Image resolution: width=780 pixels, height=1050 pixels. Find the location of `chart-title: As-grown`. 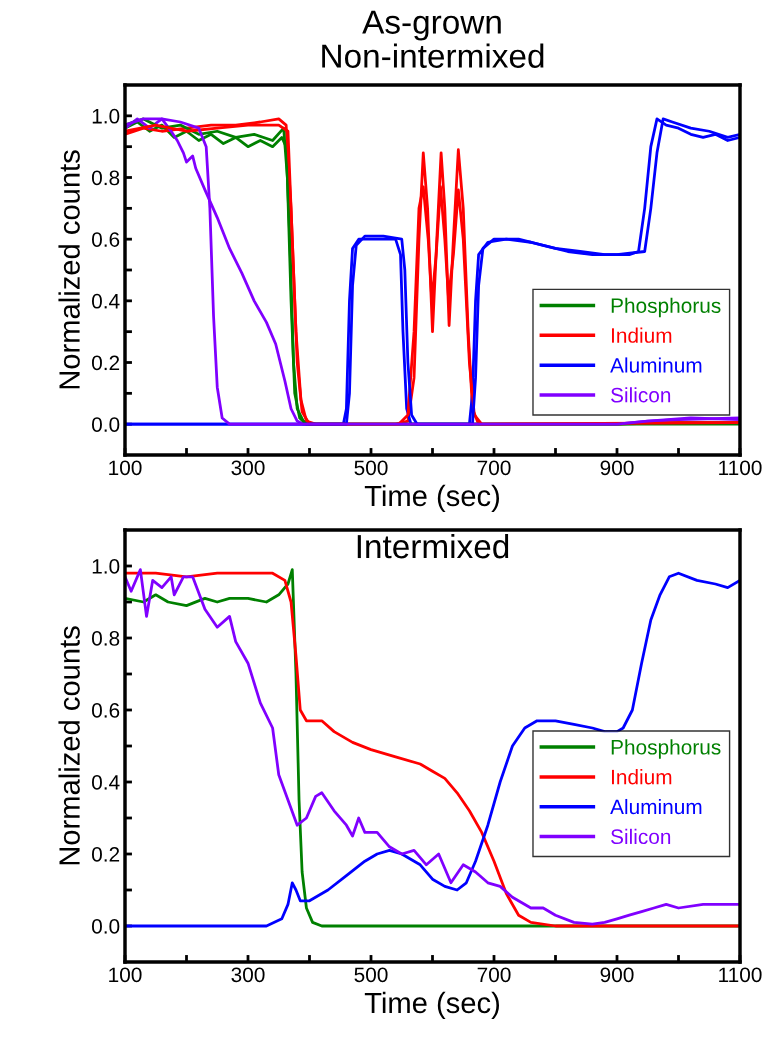

chart-title: As-grown is located at coordinates (431, 25).